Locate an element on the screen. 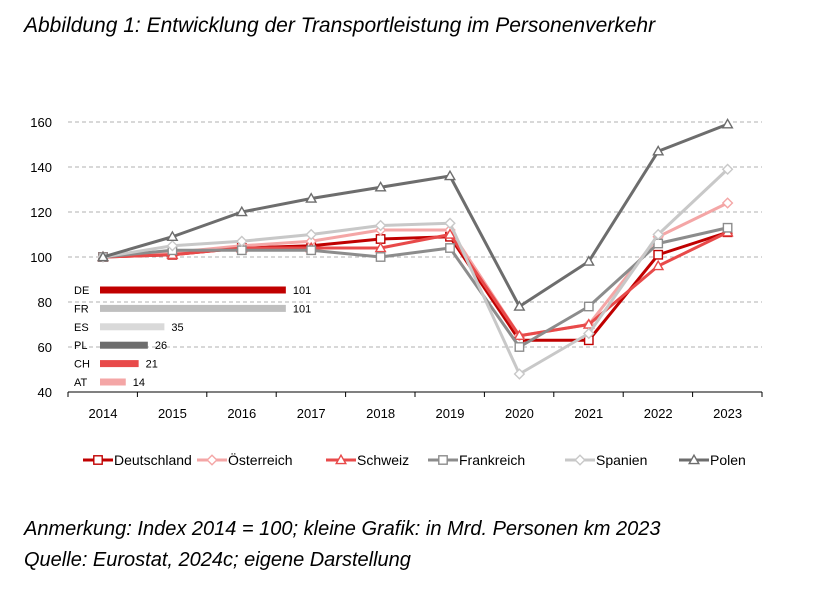  inset-bar-chart: DE 101 FR 101 ES 35 PL 26 CH 21 AT 14 is located at coordinates (192, 337).